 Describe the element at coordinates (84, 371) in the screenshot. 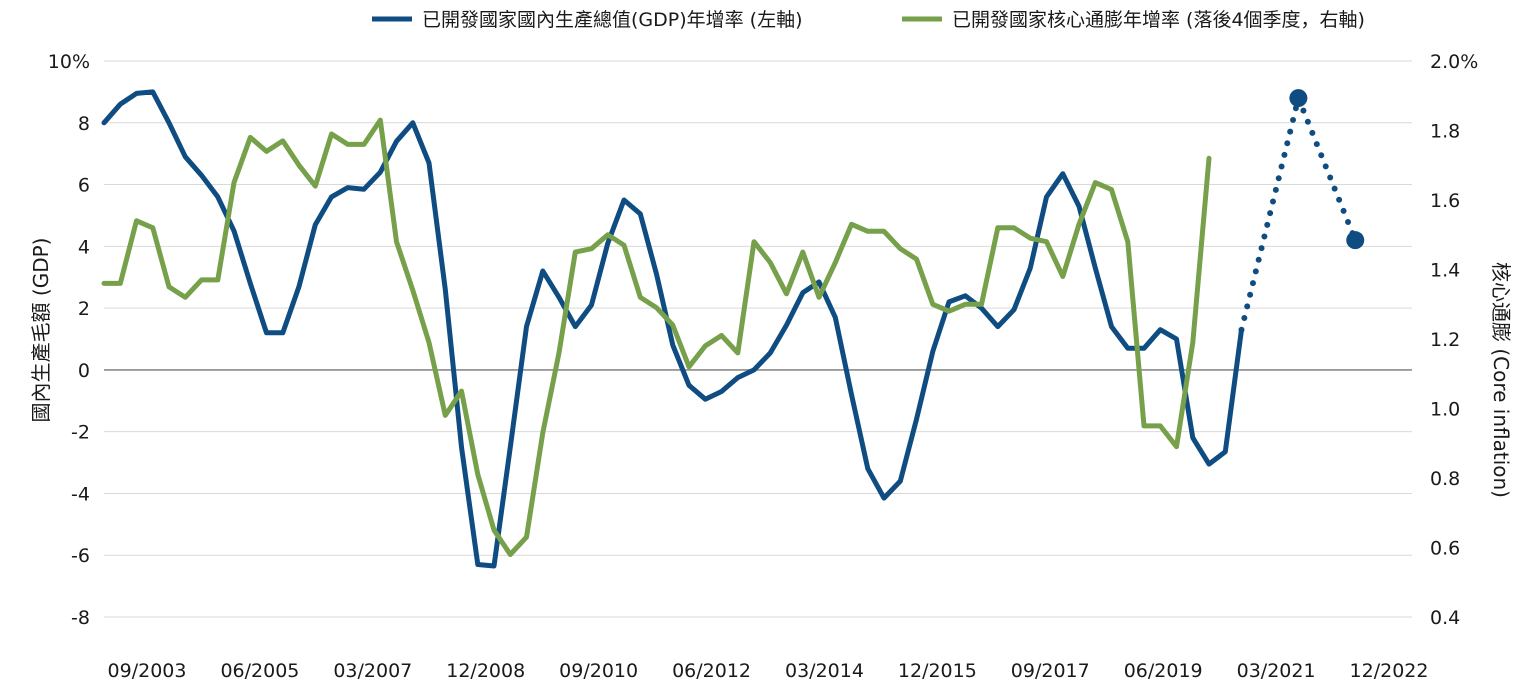

I see `left-tick-label: 0` at that location.